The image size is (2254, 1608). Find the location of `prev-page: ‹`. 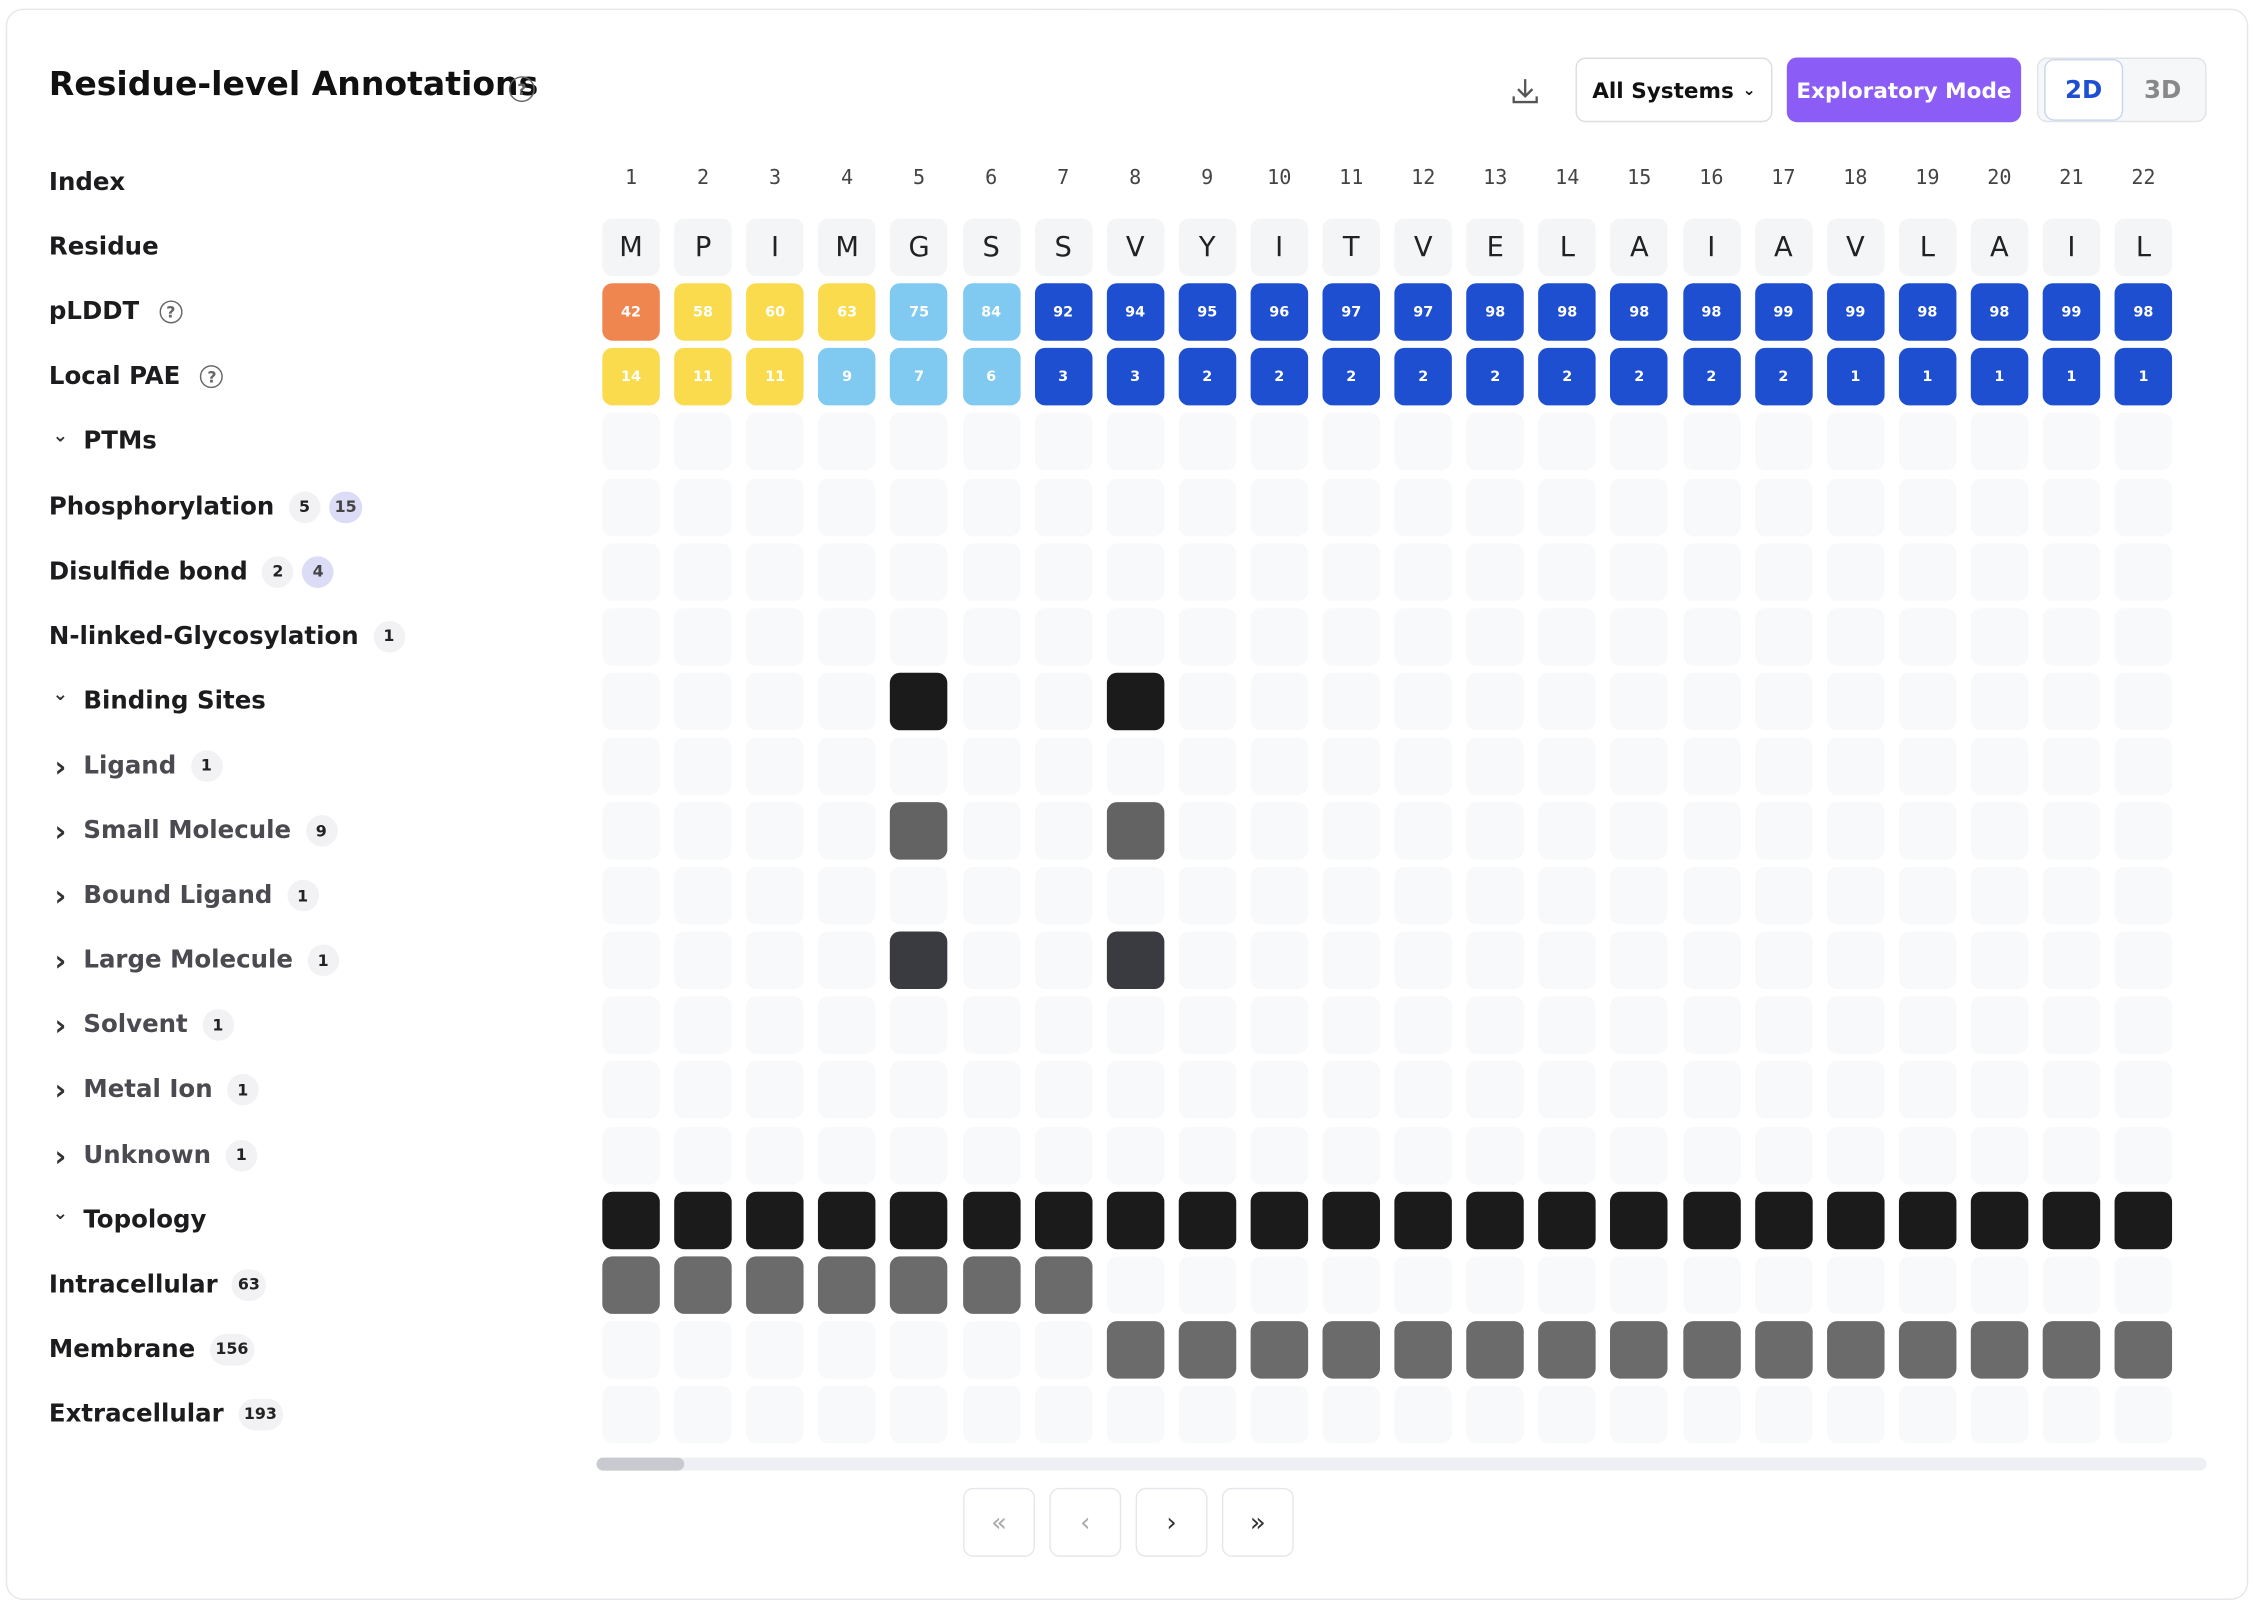

prev-page: ‹ is located at coordinates (1085, 1522).